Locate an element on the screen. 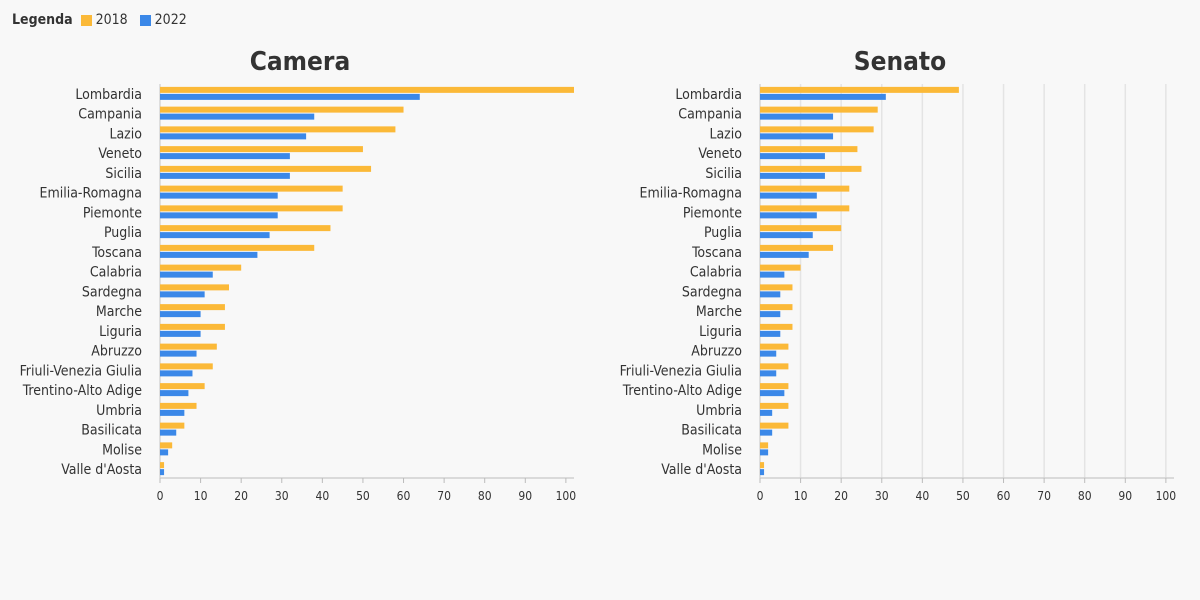 This screenshot has width=1200, height=600. camera-category-label: Campania is located at coordinates (110, 115).